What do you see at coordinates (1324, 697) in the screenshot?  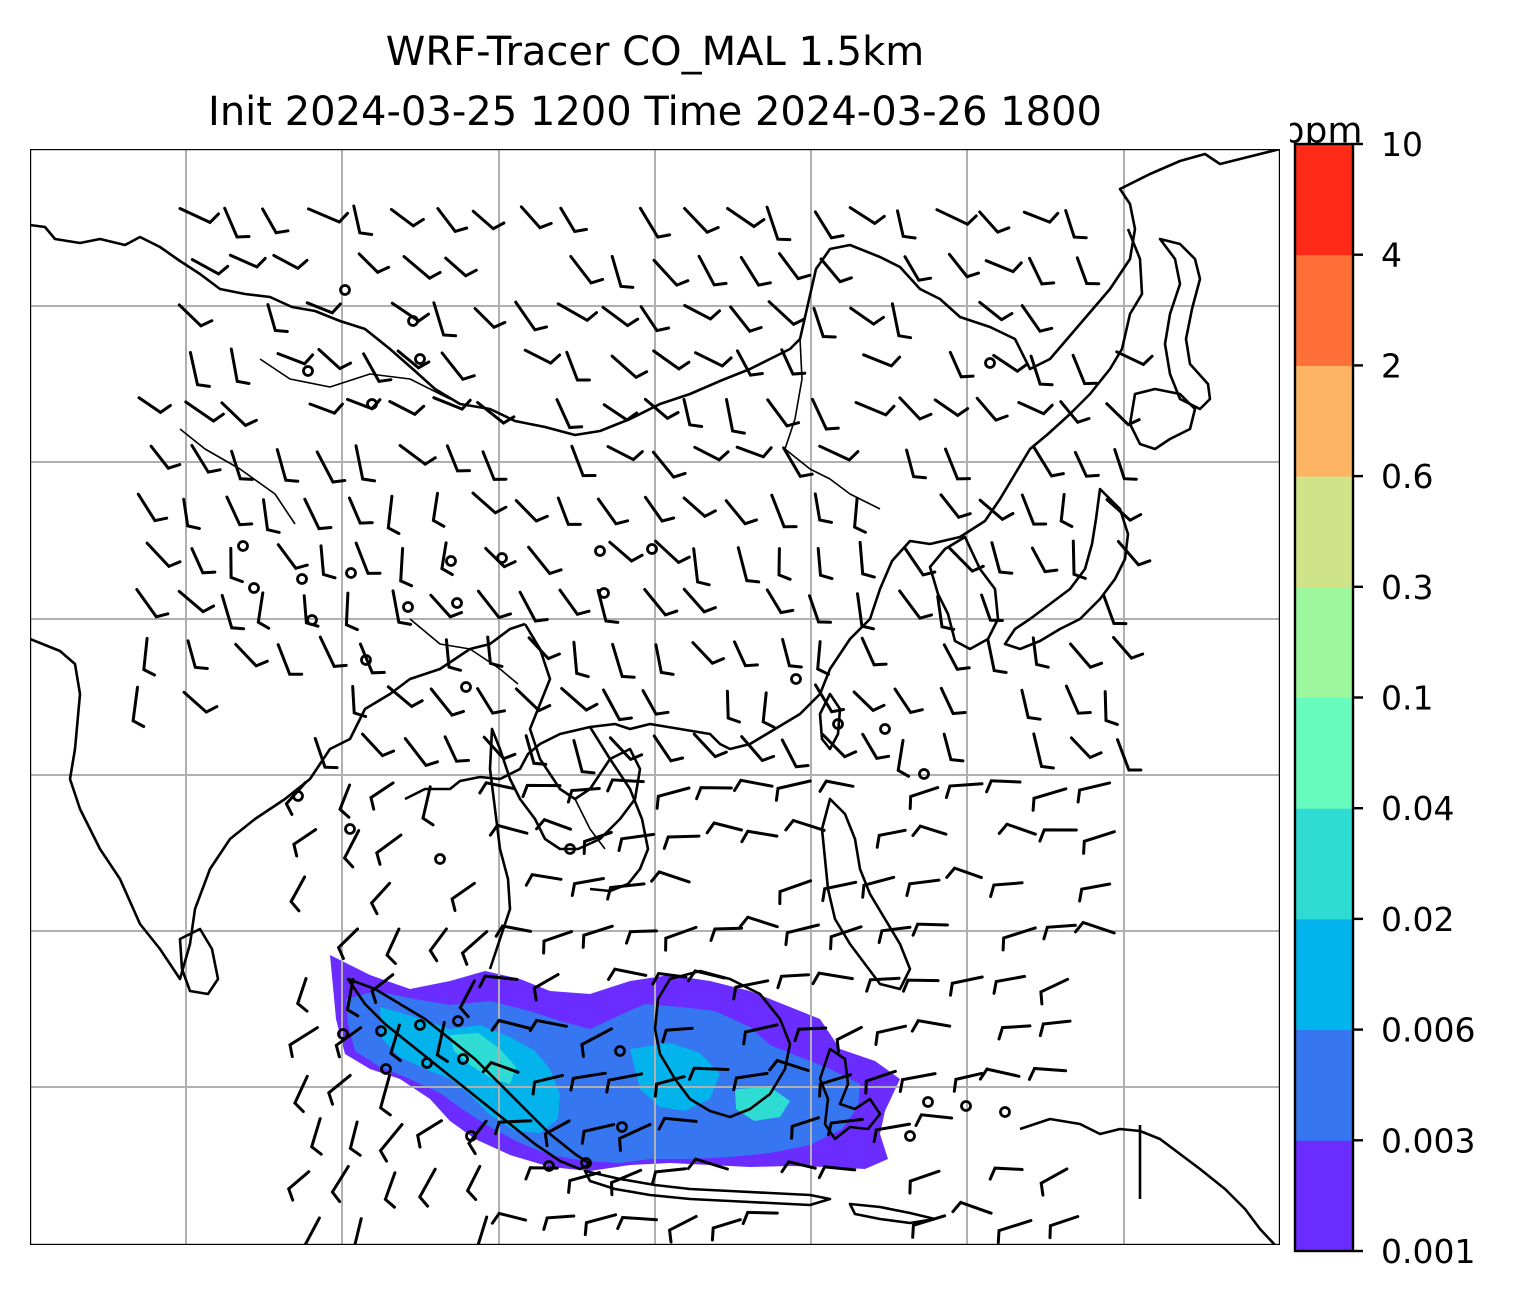 I see `colorbar-frame` at bounding box center [1324, 697].